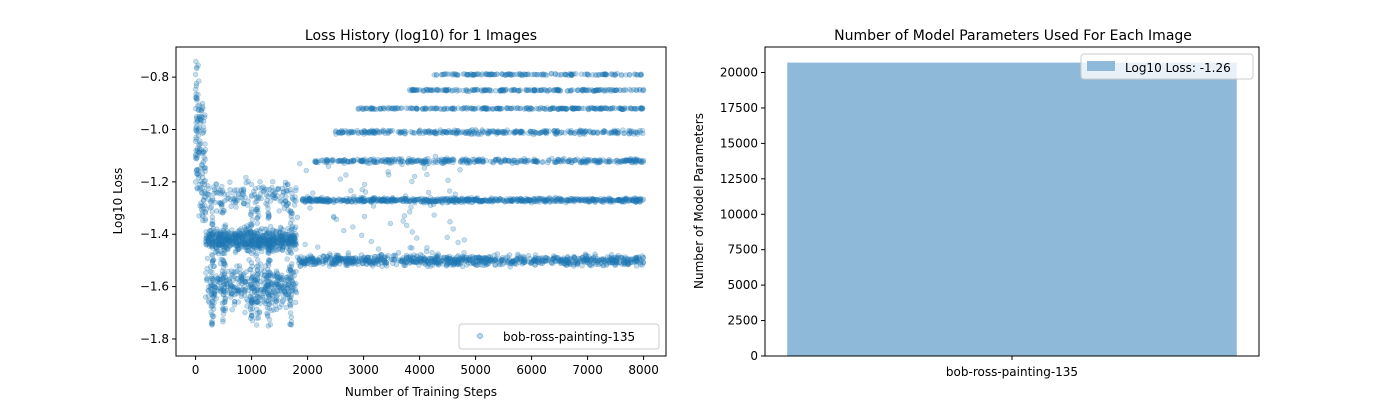 The image size is (1400, 400). Describe the element at coordinates (587, 370) in the screenshot. I see `scatter-x-tick-label: 7000` at that location.